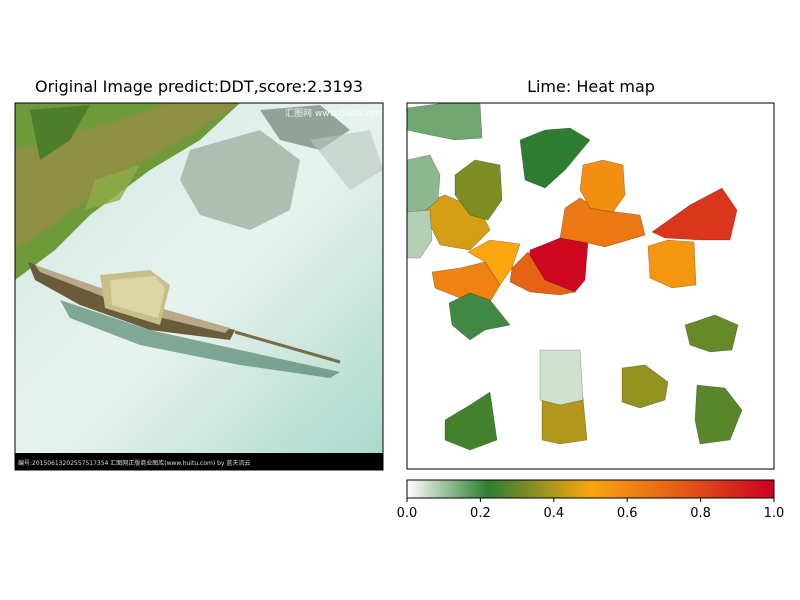 This screenshot has width=800, height=600. What do you see at coordinates (774, 513) in the screenshot?
I see `colorbar-tick-label: 1.0` at bounding box center [774, 513].